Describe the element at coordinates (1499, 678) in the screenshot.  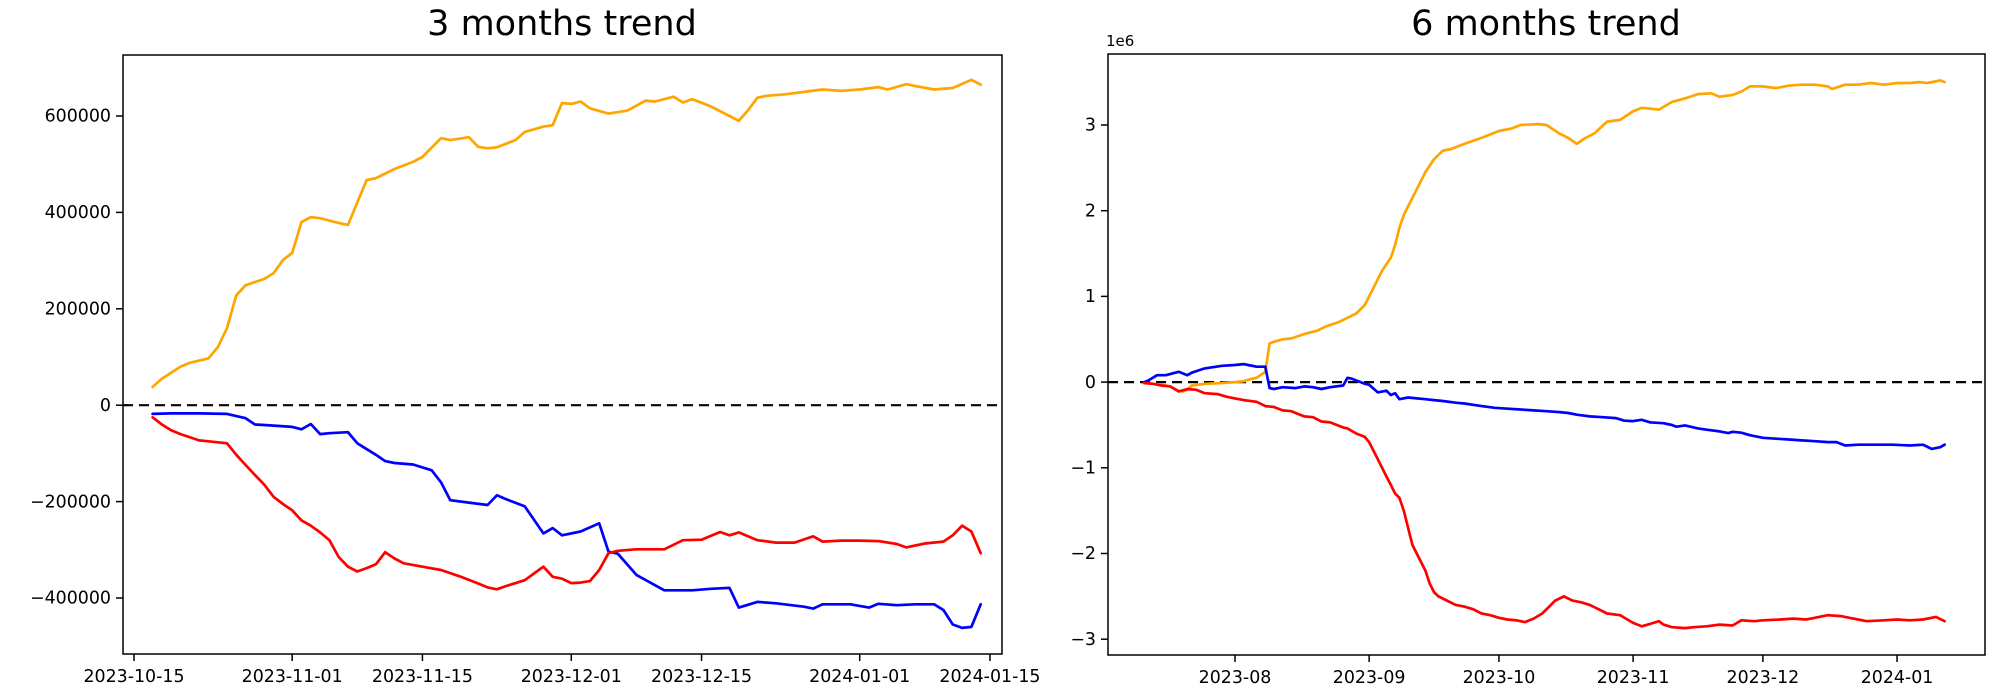
I see `x-tick-label: 2023-10` at that location.